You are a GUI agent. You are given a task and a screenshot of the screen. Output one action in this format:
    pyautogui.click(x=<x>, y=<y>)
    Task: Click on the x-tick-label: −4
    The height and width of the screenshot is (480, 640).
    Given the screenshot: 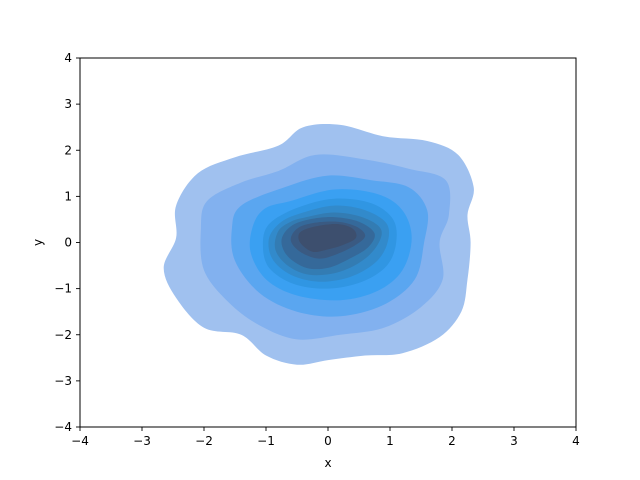 What is the action you would take?
    pyautogui.click(x=80, y=441)
    